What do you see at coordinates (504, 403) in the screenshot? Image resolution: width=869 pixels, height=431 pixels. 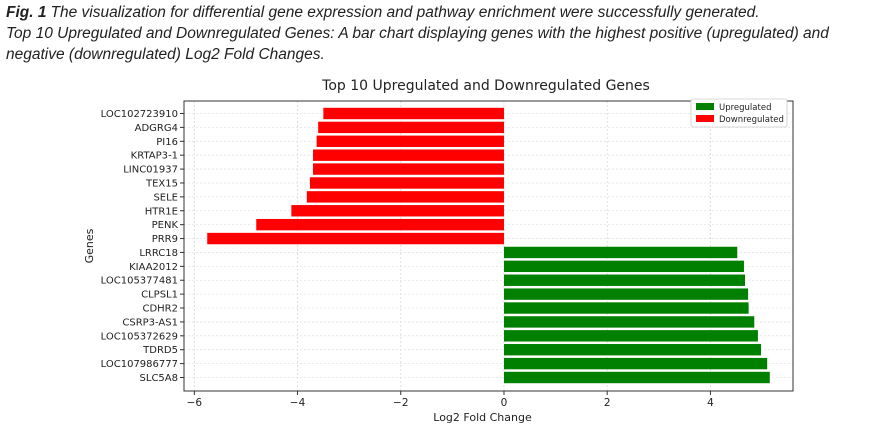 I see `x-tick-label: 0` at bounding box center [504, 403].